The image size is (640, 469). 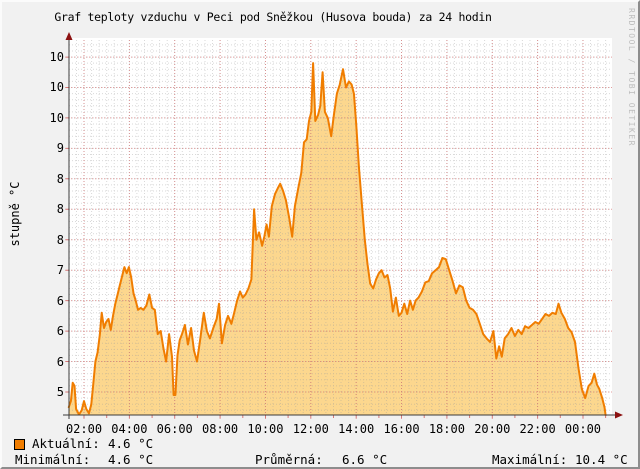 I want to click on x-tick-label: 08:00, so click(x=220, y=429).